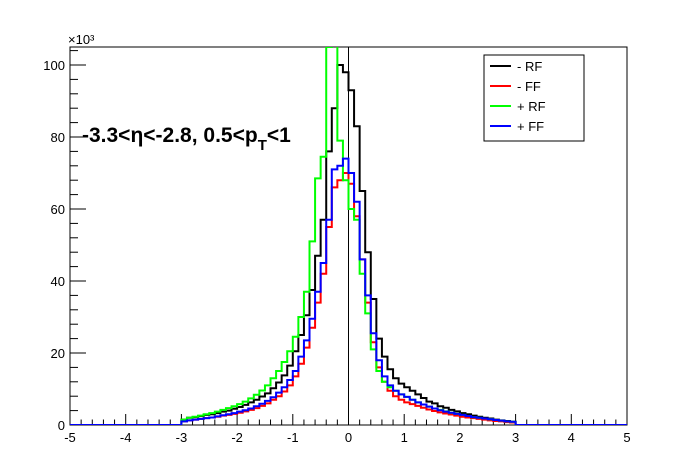 The image size is (696, 472). Describe the element at coordinates (58, 353) in the screenshot. I see `y-tick-label: 20` at that location.